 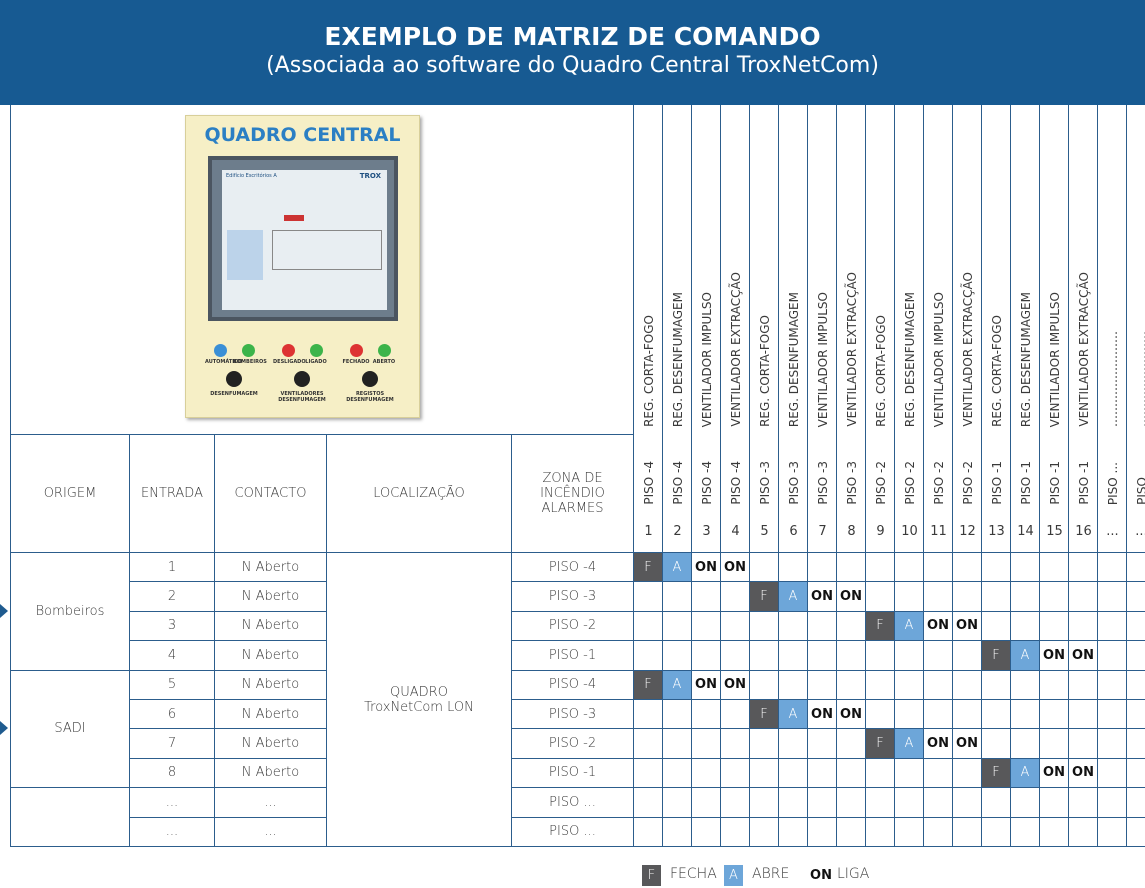 What do you see at coordinates (764, 467) in the screenshot?
I see `zone-label: PISO -3` at bounding box center [764, 467].